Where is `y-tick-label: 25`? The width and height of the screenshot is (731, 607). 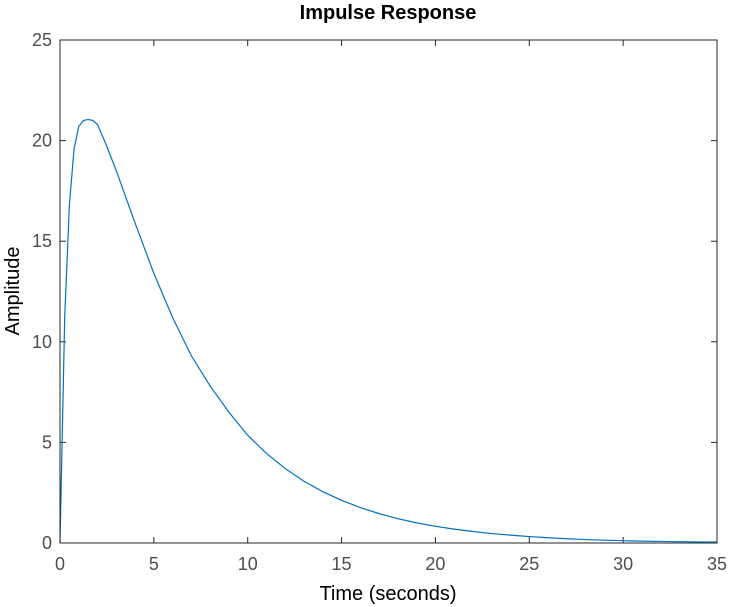 y-tick-label: 25 is located at coordinates (42, 40).